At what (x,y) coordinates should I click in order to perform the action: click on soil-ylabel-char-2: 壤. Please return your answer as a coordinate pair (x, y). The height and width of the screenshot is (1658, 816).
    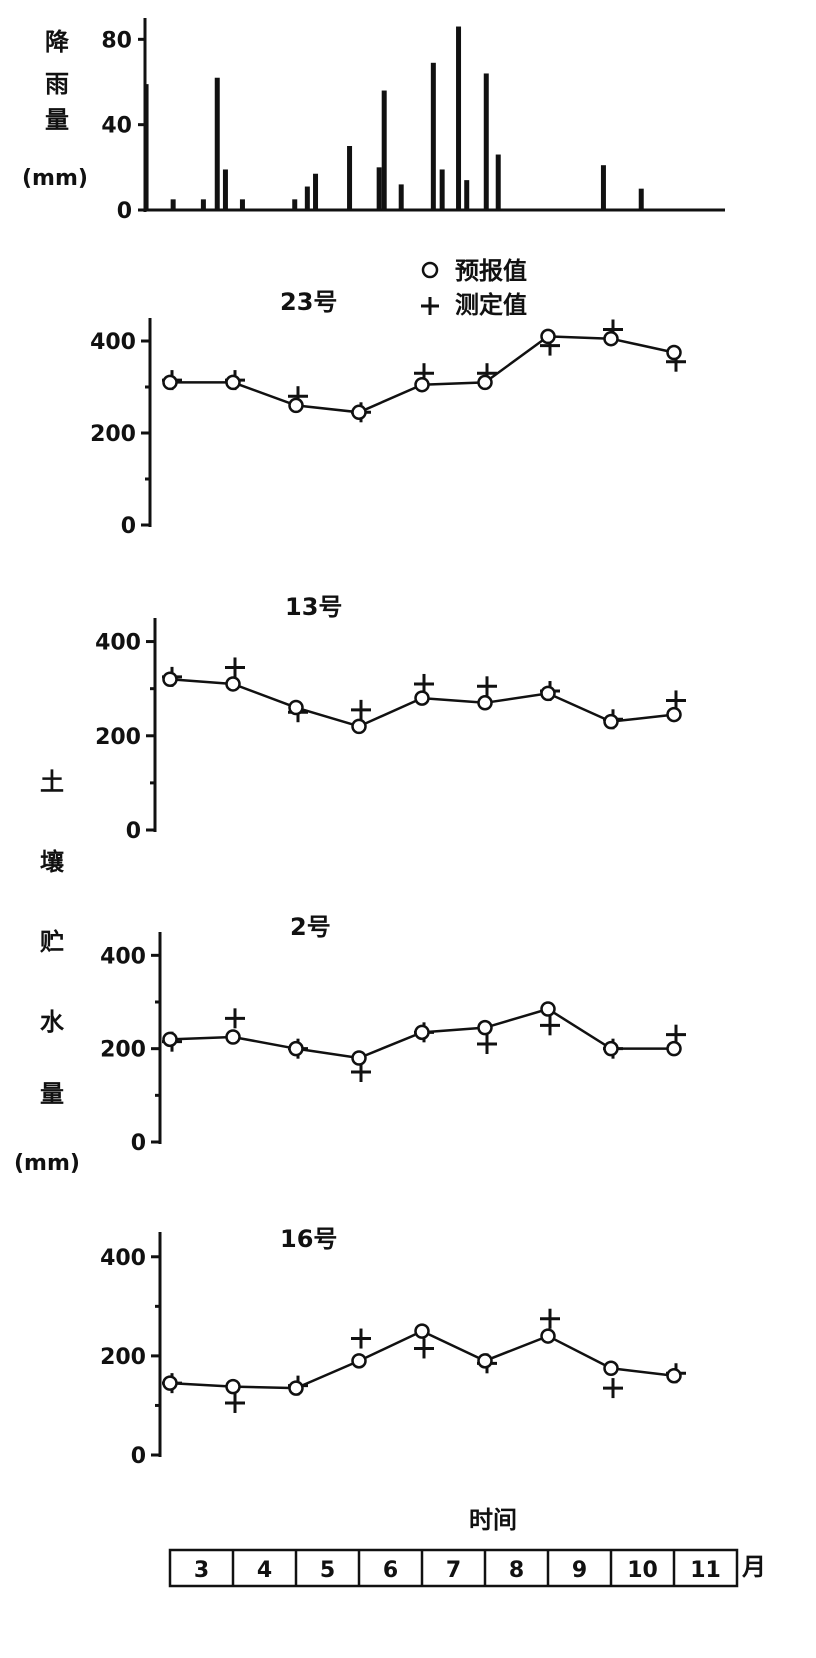
    Looking at the image, I should click on (52, 862).